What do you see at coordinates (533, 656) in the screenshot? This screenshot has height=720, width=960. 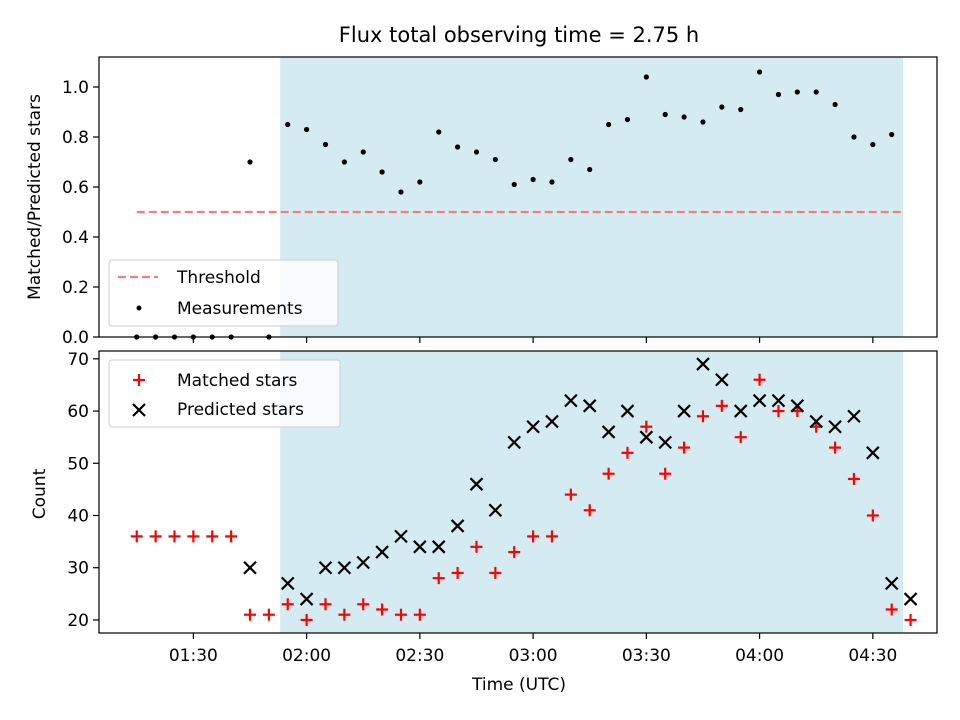 I see `x-tick-label: 03:00` at bounding box center [533, 656].